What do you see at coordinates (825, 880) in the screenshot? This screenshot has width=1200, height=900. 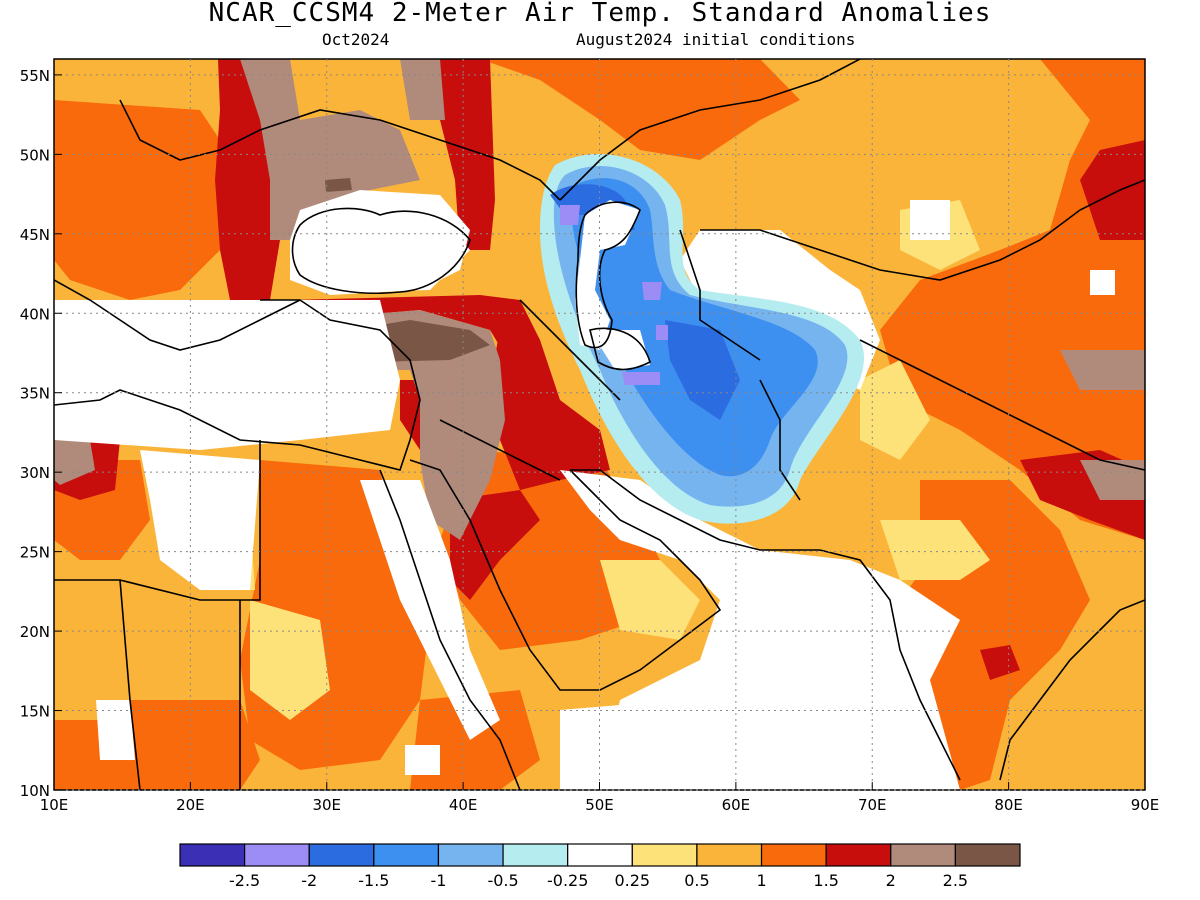 I see `colorbar-label: 1.5` at bounding box center [825, 880].